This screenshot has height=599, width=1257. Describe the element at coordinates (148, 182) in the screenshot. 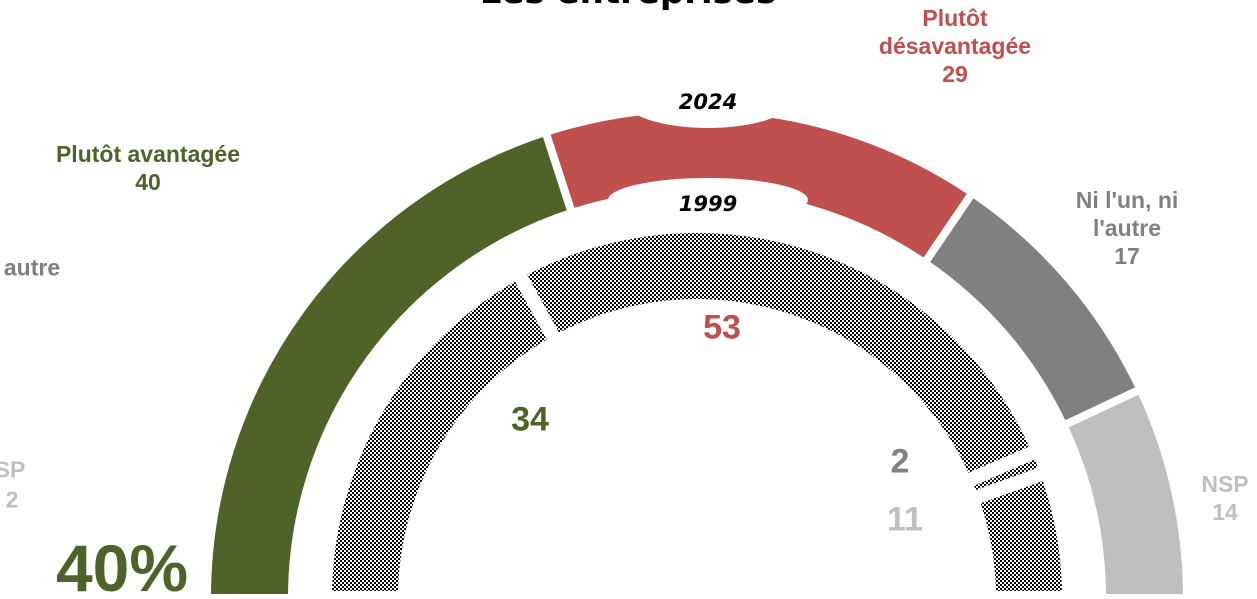

I see `value-label: 40` at that location.